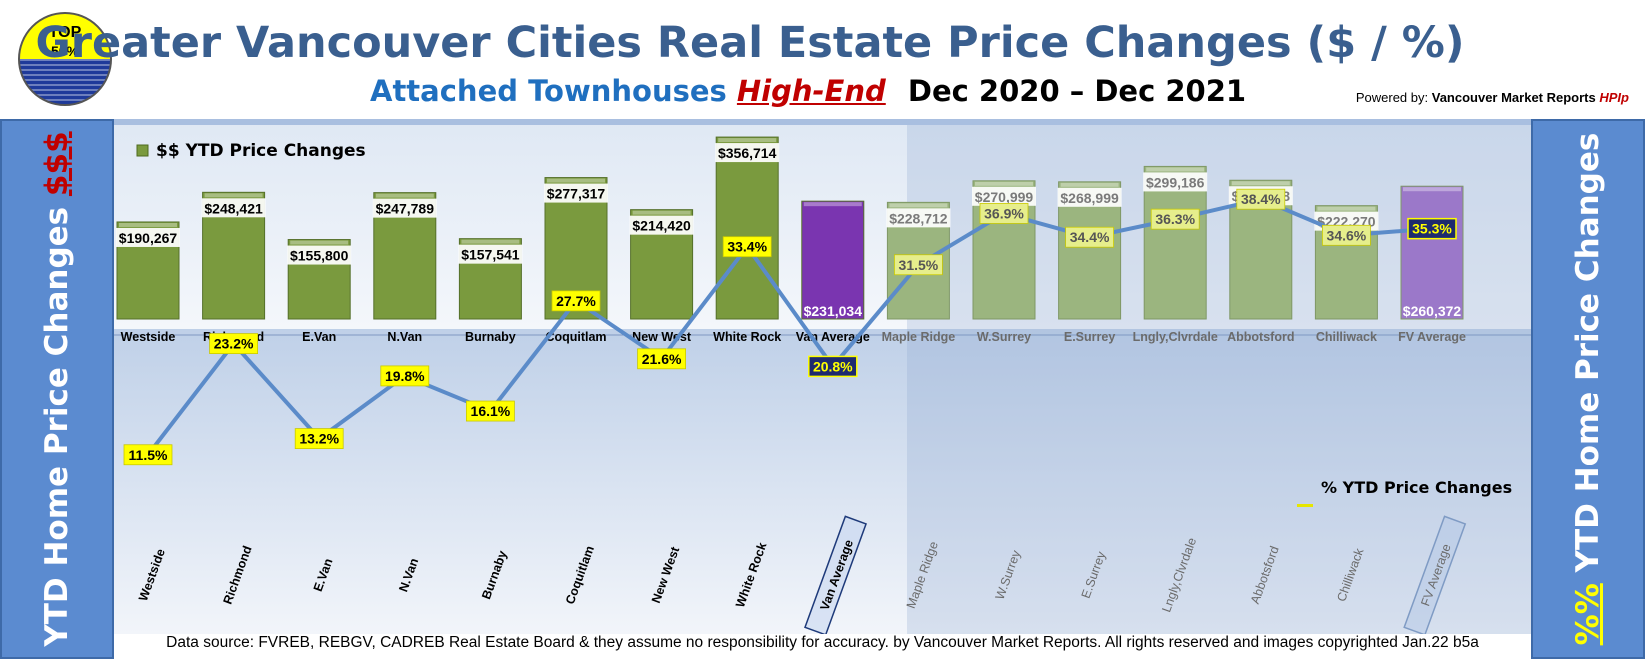  I want to click on bar-lngly-clvrdale, so click(1175, 242).